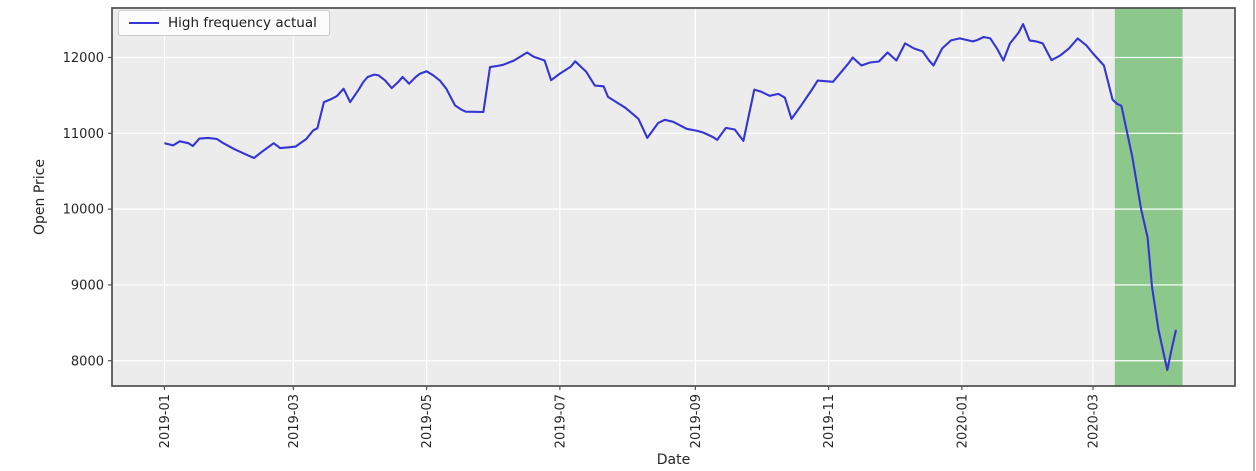 This screenshot has height=471, width=1256. I want to click on y-tick-label: 9000, so click(87, 285).